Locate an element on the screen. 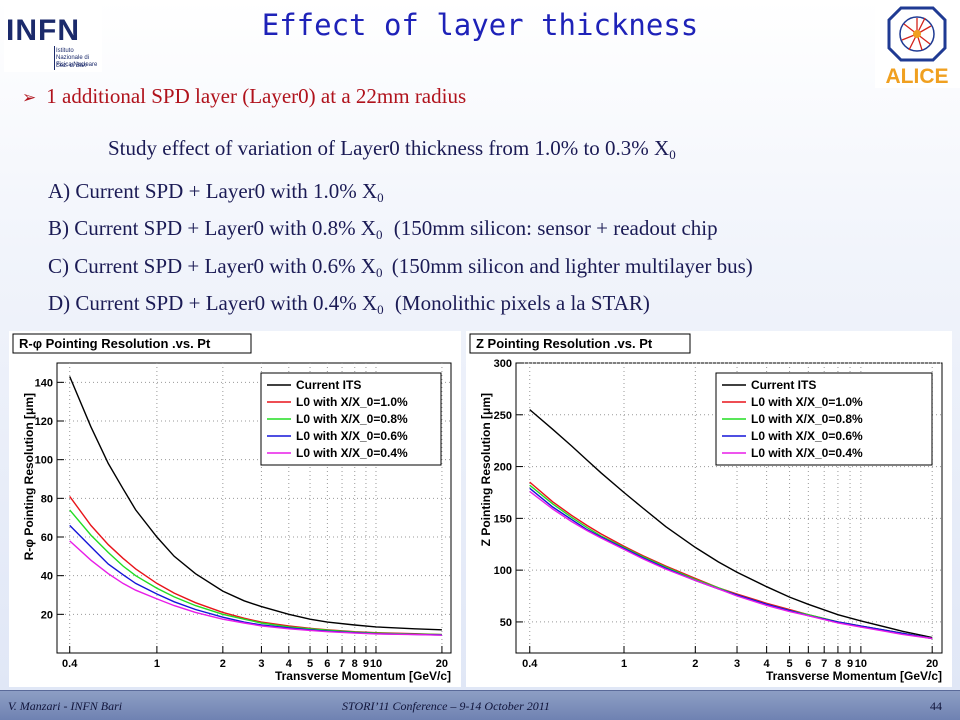  y-tick-label: 150 is located at coordinates (503, 519).